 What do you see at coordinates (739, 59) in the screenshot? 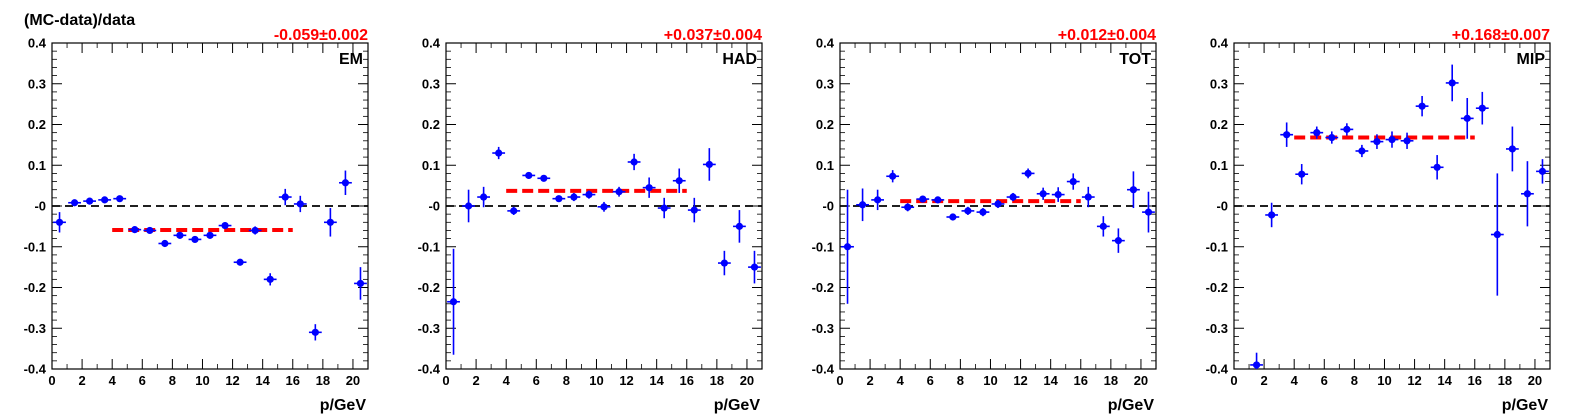
I see `panel-label: HAD` at bounding box center [739, 59].